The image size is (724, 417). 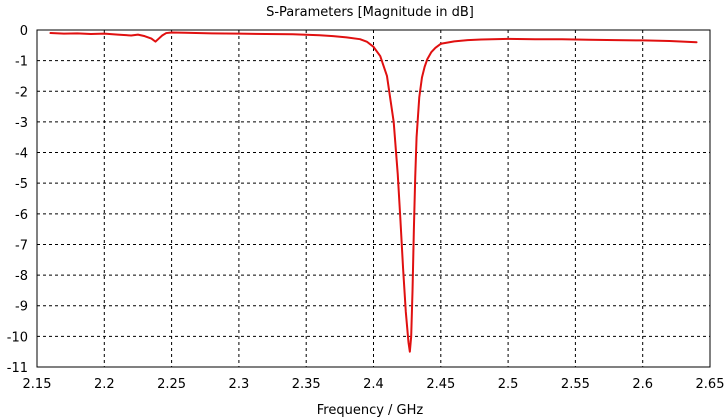 I want to click on x-tick-label: 2.6, so click(x=642, y=384).